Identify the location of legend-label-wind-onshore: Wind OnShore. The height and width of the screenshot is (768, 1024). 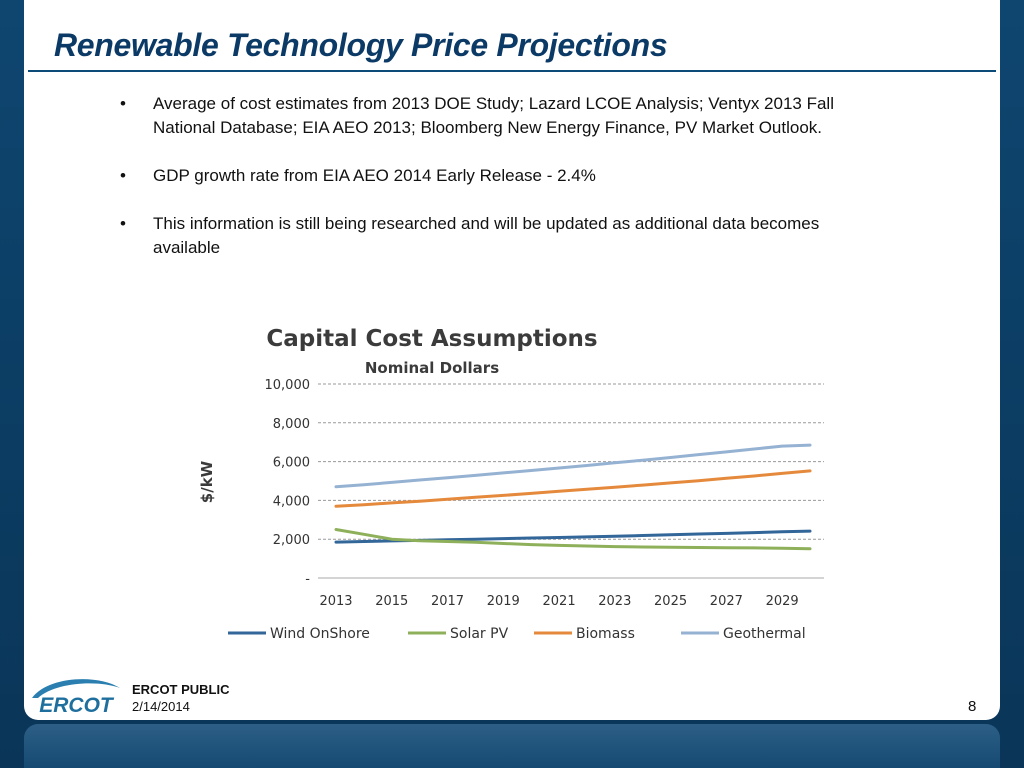
(320, 634).